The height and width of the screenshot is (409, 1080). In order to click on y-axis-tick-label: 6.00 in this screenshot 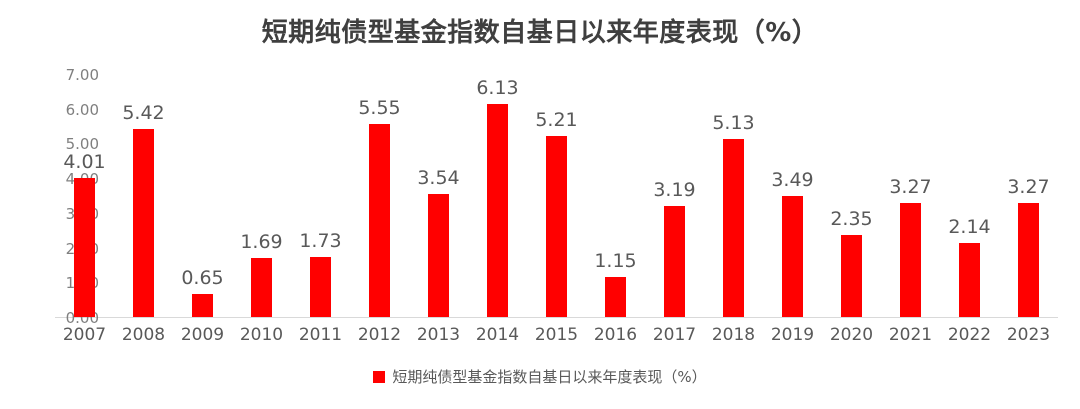, I will do `click(82, 109)`.